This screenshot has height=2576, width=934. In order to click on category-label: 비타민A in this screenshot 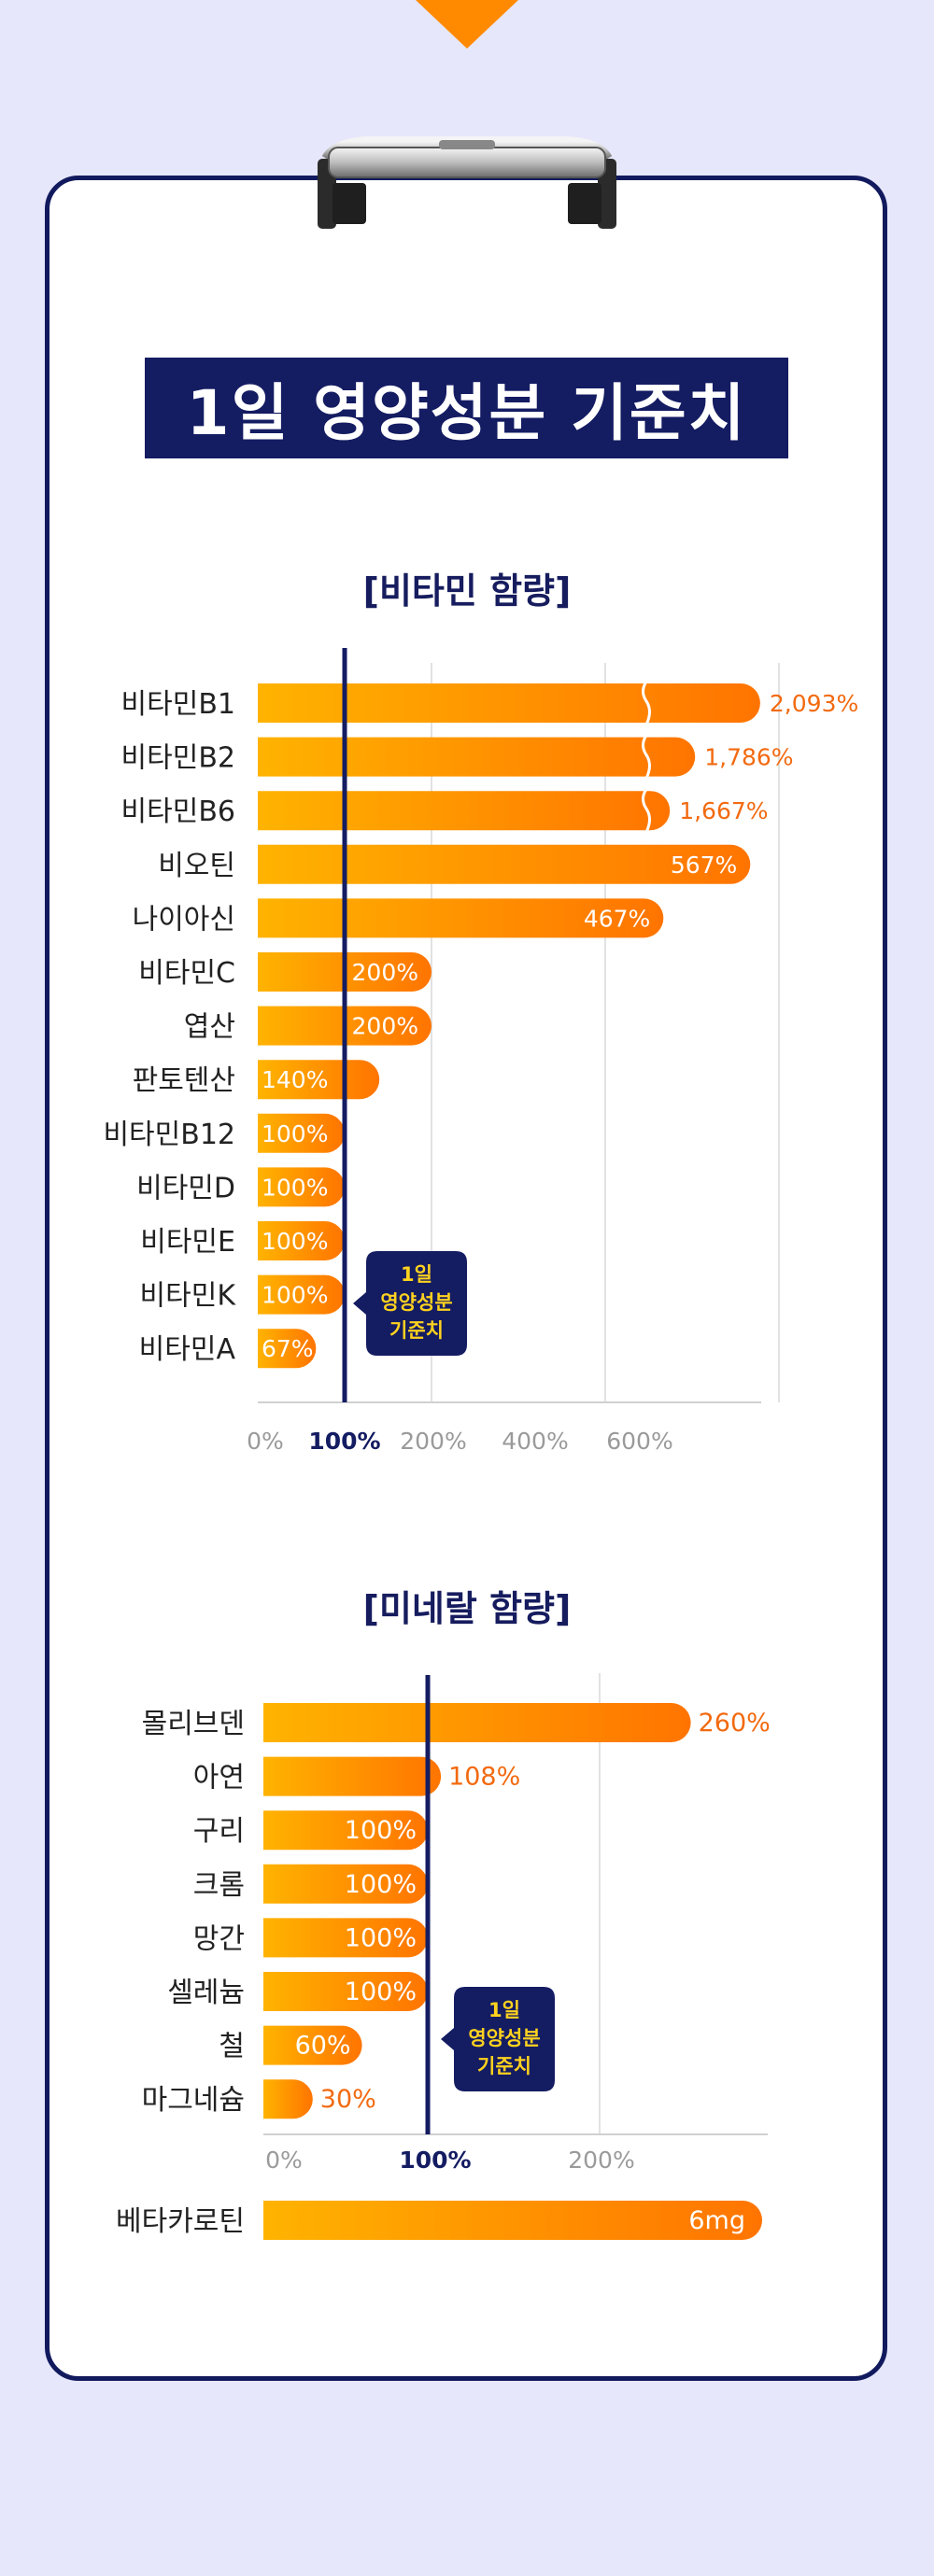, I will do `click(188, 1349)`.